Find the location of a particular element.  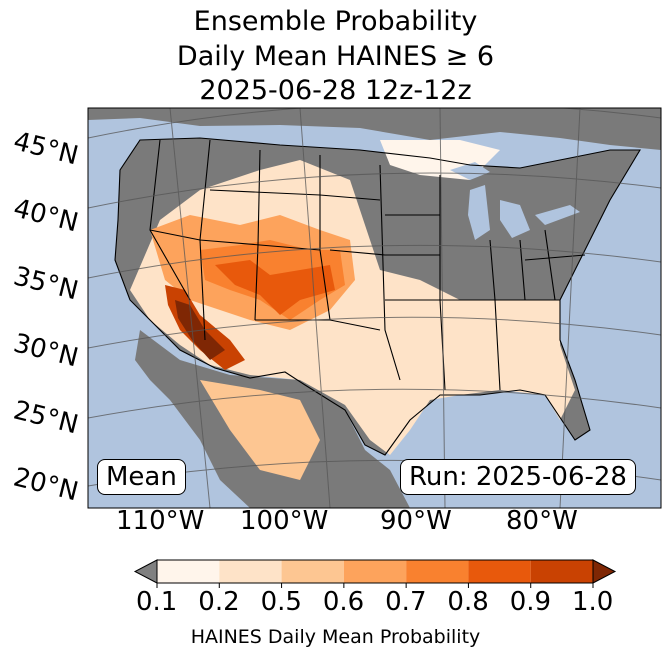

colorbar-label: HAINES Daily Mean Probability is located at coordinates (335, 637).